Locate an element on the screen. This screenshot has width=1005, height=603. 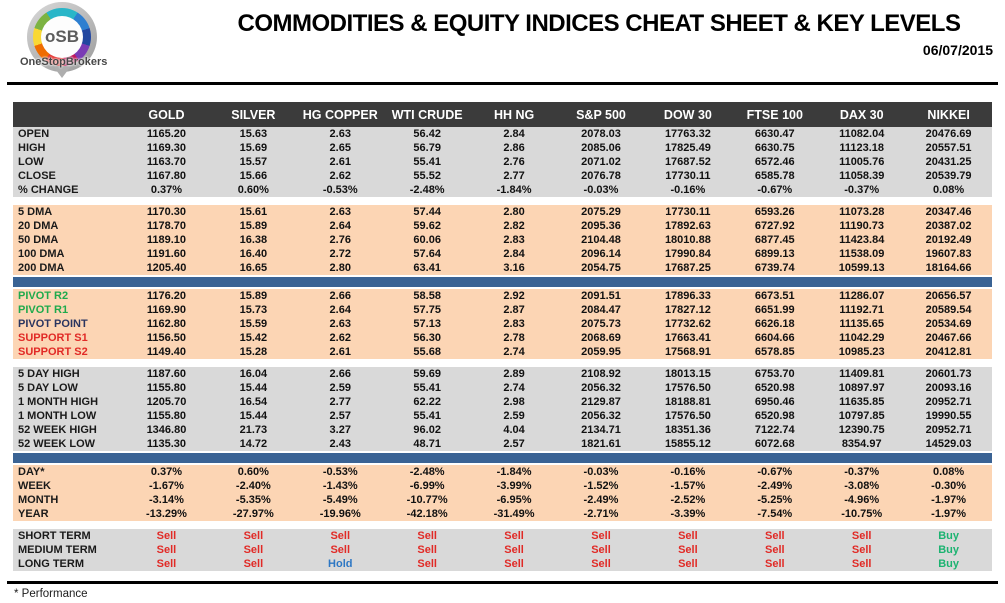
value-cell: -5.25% is located at coordinates (775, 500).